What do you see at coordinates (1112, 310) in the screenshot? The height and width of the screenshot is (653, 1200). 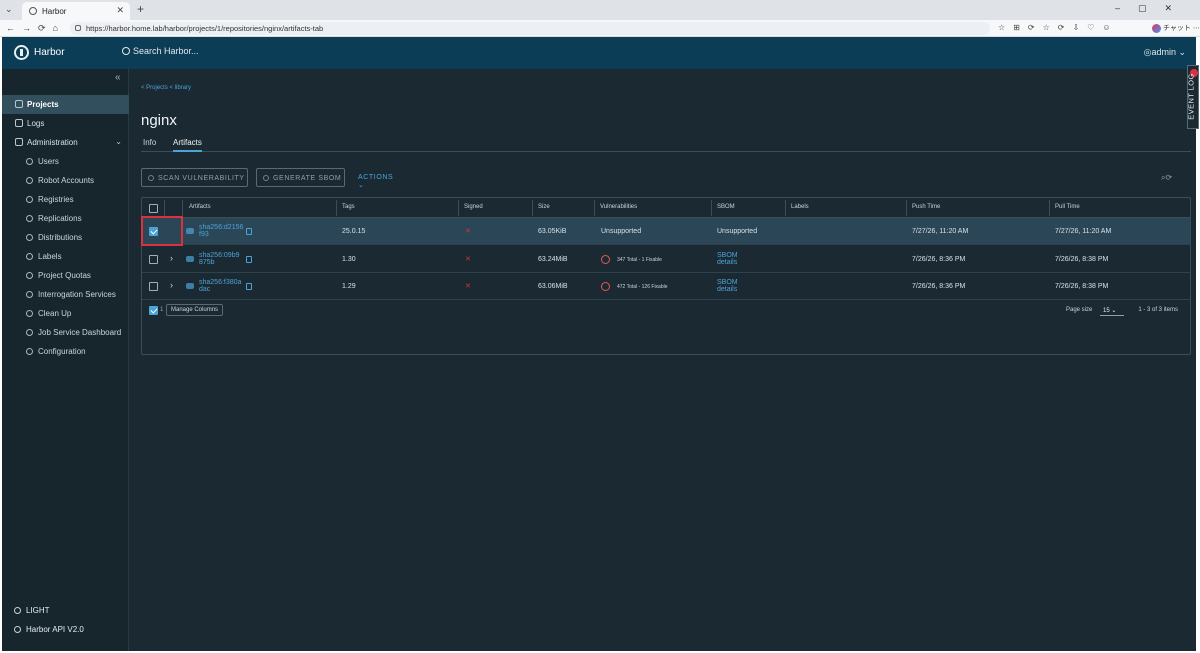 I see `page-size-select: 15 ⌄` at bounding box center [1112, 310].